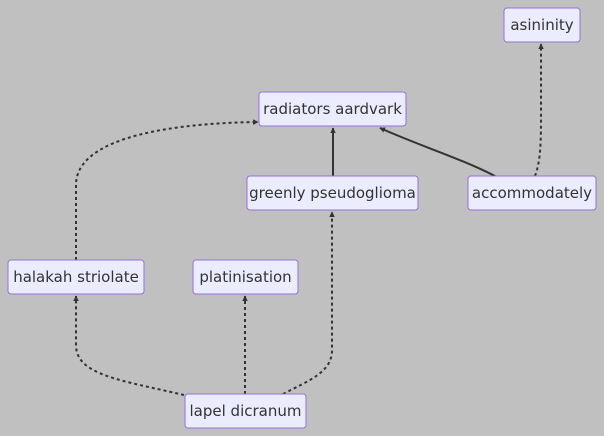 This screenshot has width=604, height=436. I want to click on node-label: accommodately, so click(532, 193).